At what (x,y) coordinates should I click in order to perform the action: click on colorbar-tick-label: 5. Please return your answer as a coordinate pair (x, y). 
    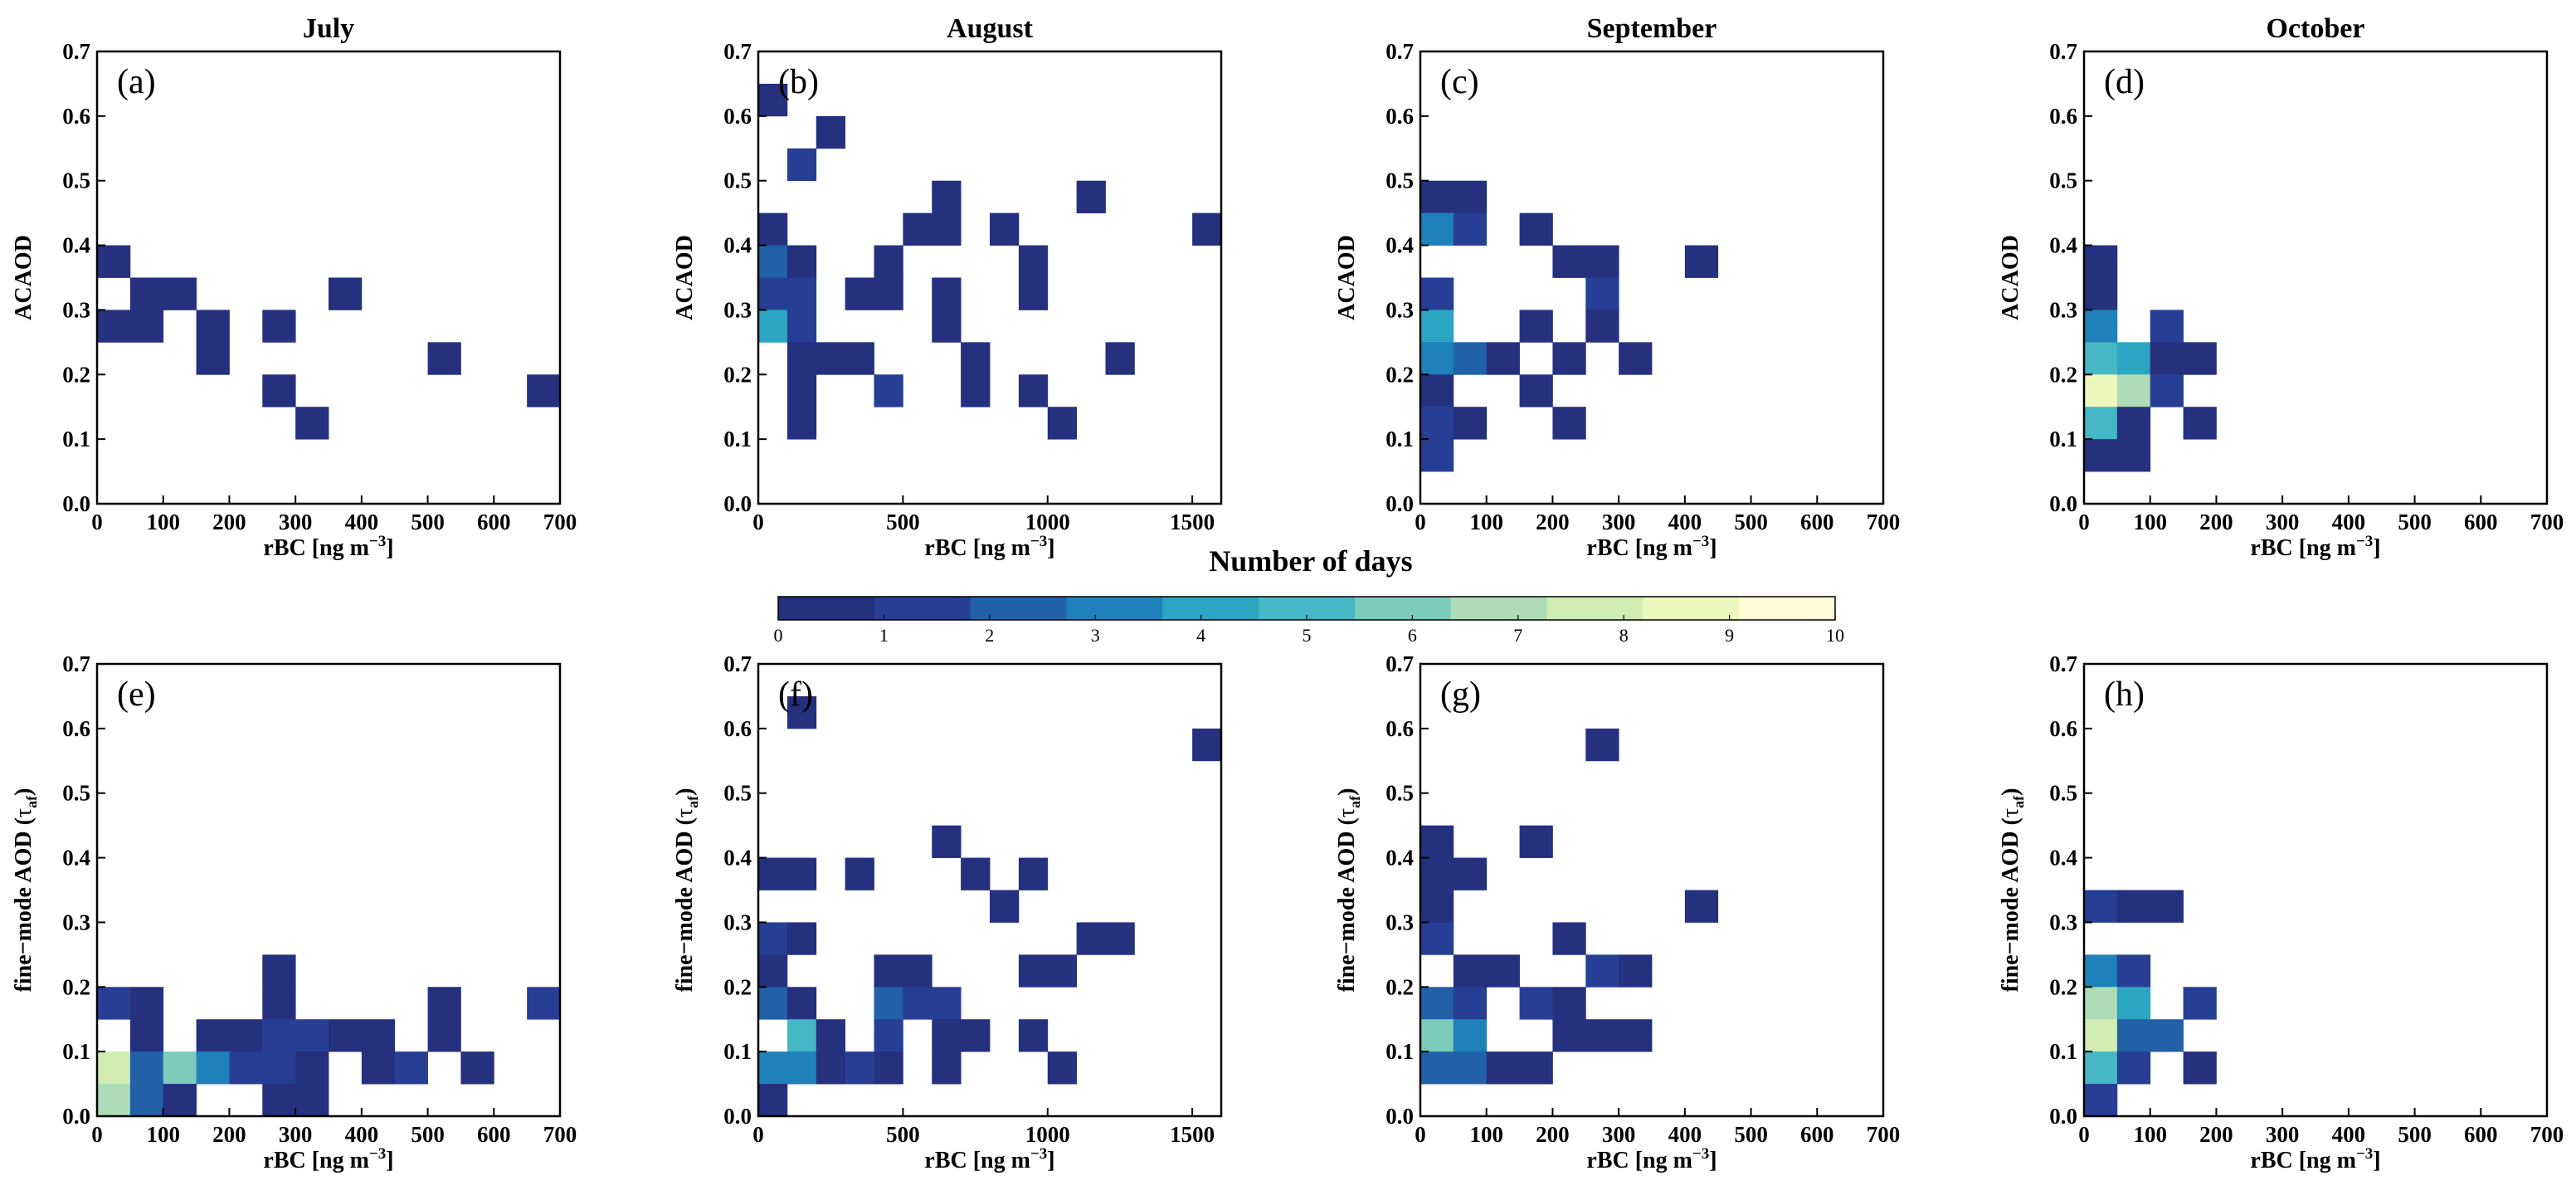
    Looking at the image, I should click on (1307, 636).